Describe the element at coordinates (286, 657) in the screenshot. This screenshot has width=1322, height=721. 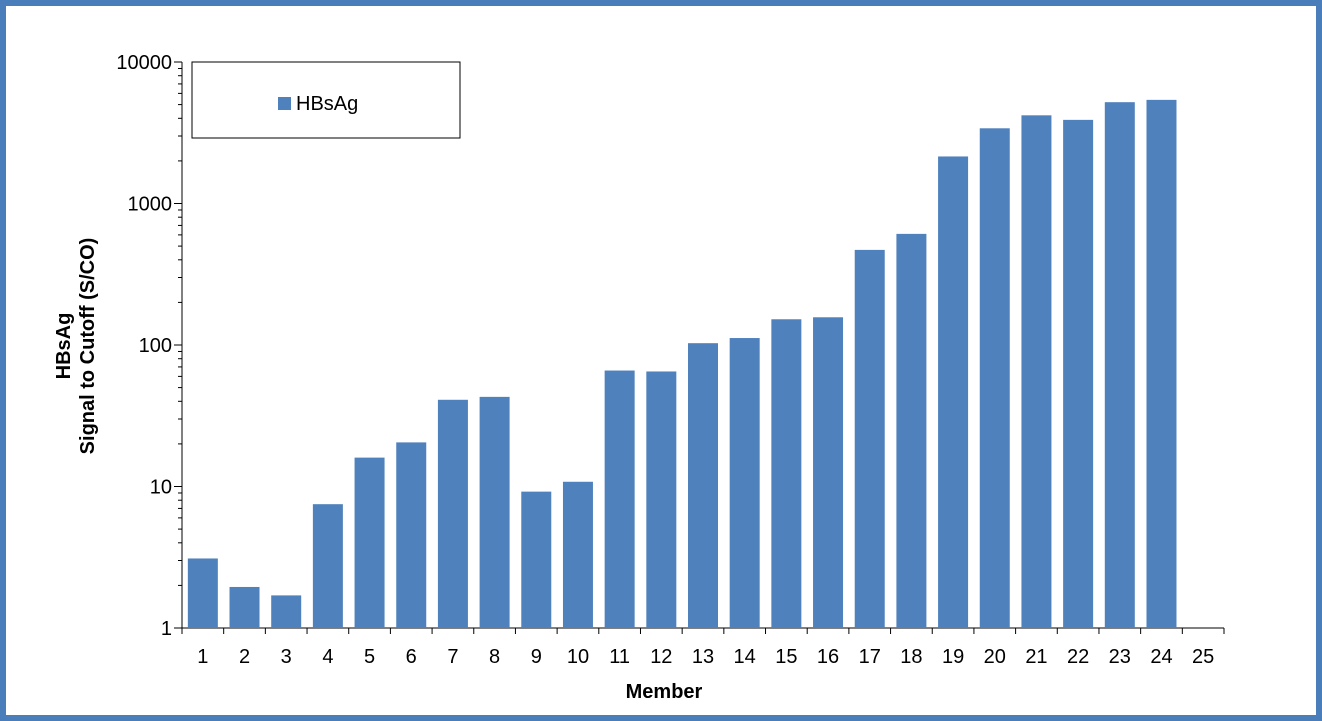
I see `x-tick-label: 3` at that location.